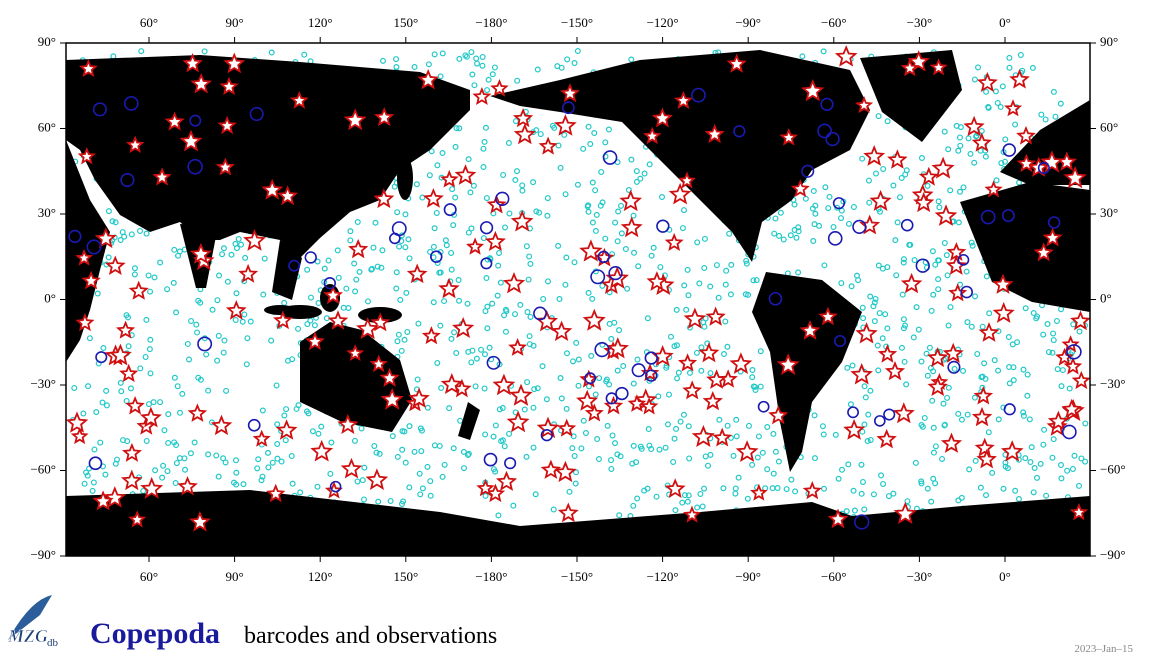  Describe the element at coordinates (748, 576) in the screenshot. I see `lon-label-bottom: −90°` at that location.